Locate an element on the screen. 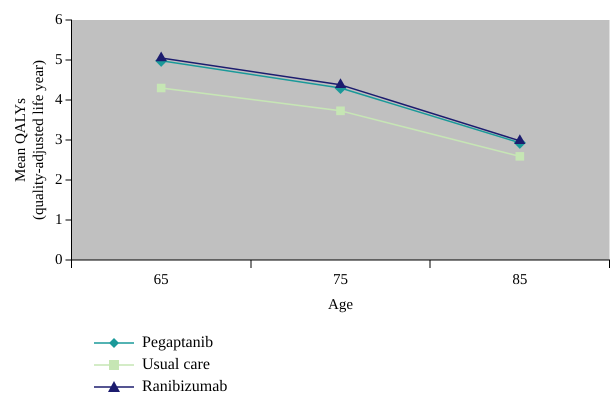 This screenshot has width=616, height=410. legend-label: Usual care is located at coordinates (176, 365).